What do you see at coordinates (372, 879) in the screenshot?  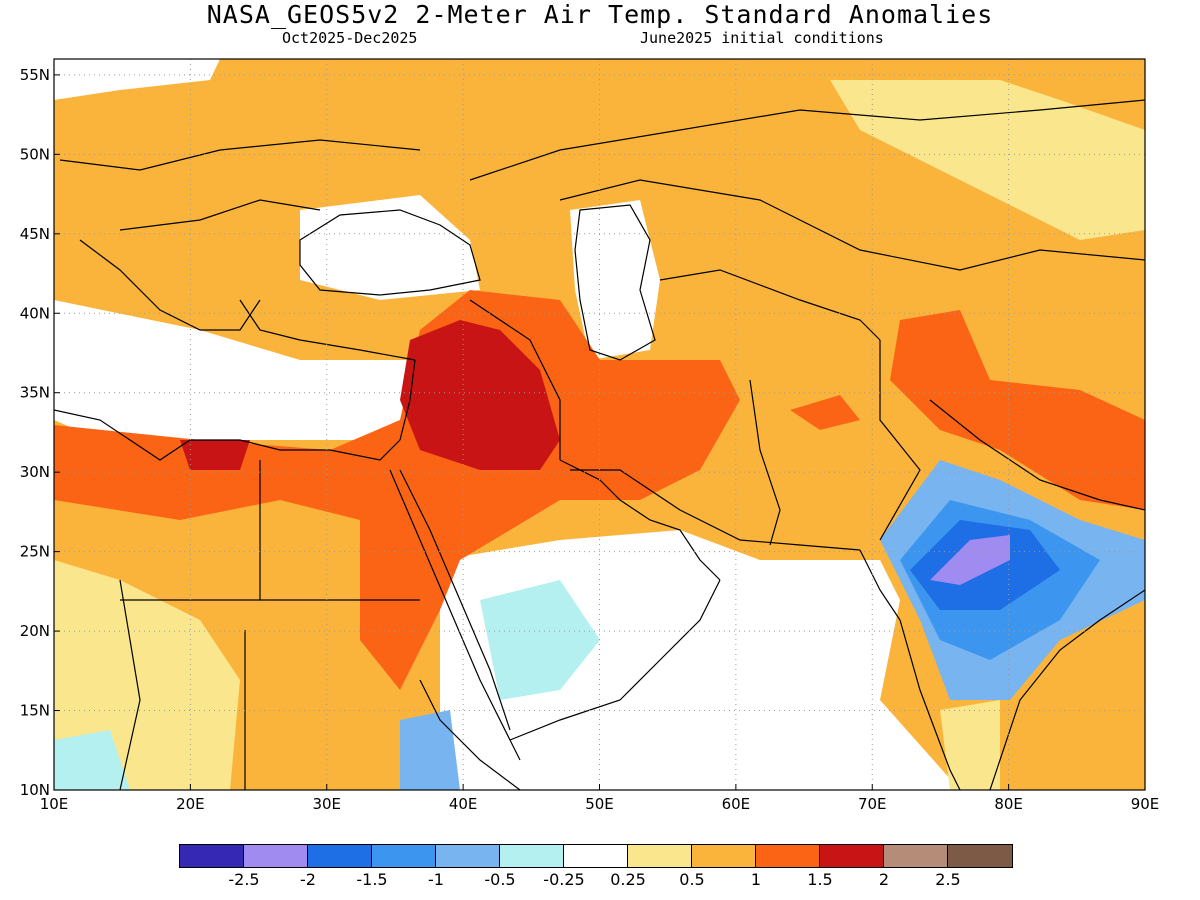 I see `colorbar-label: -1.5` at bounding box center [372, 879].